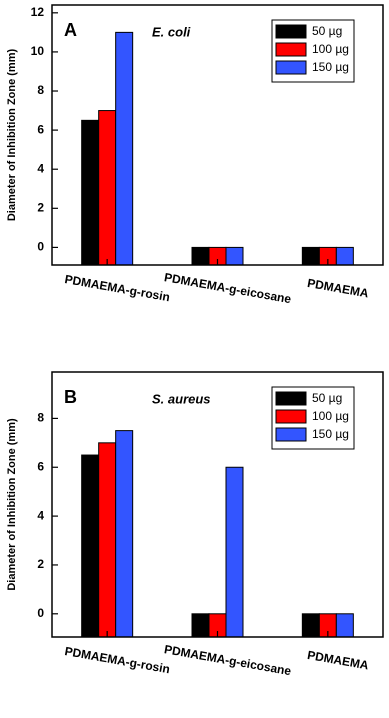 This screenshot has width=389, height=718. Describe the element at coordinates (38, 12) in the screenshot. I see `y-tick-label: 12` at that location.